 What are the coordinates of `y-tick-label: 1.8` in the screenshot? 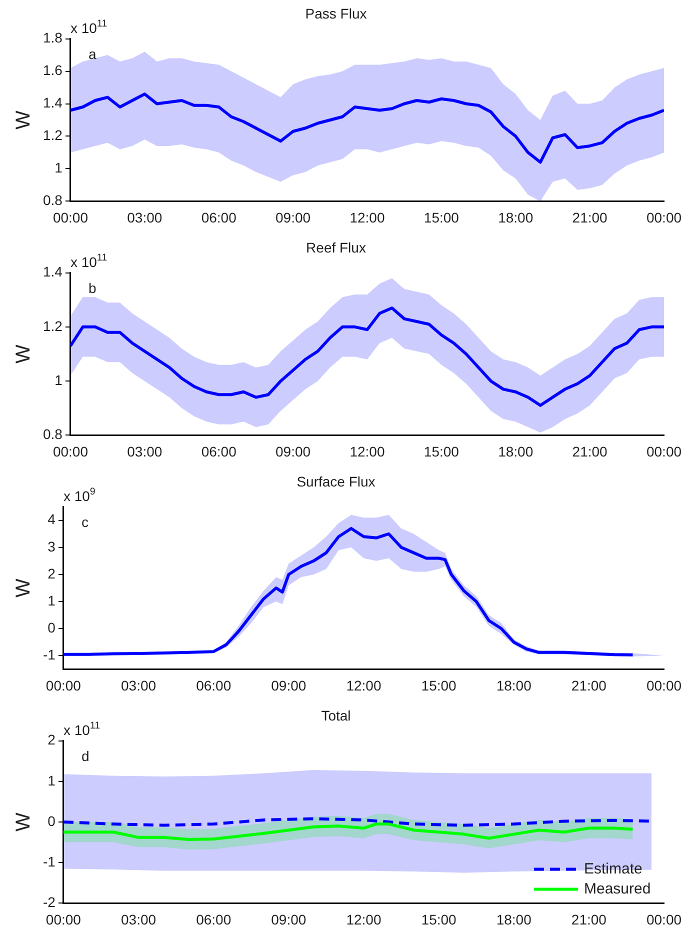 It's located at (52, 38).